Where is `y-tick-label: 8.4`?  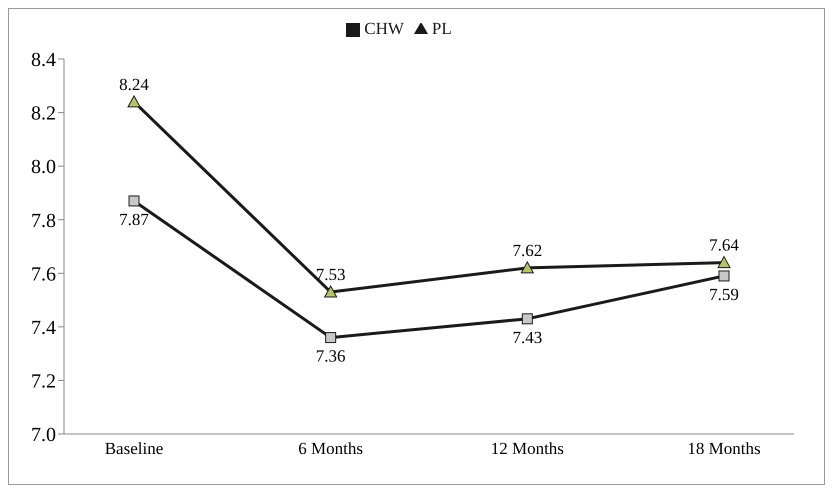 y-tick-label: 8.4 is located at coordinates (43, 60).